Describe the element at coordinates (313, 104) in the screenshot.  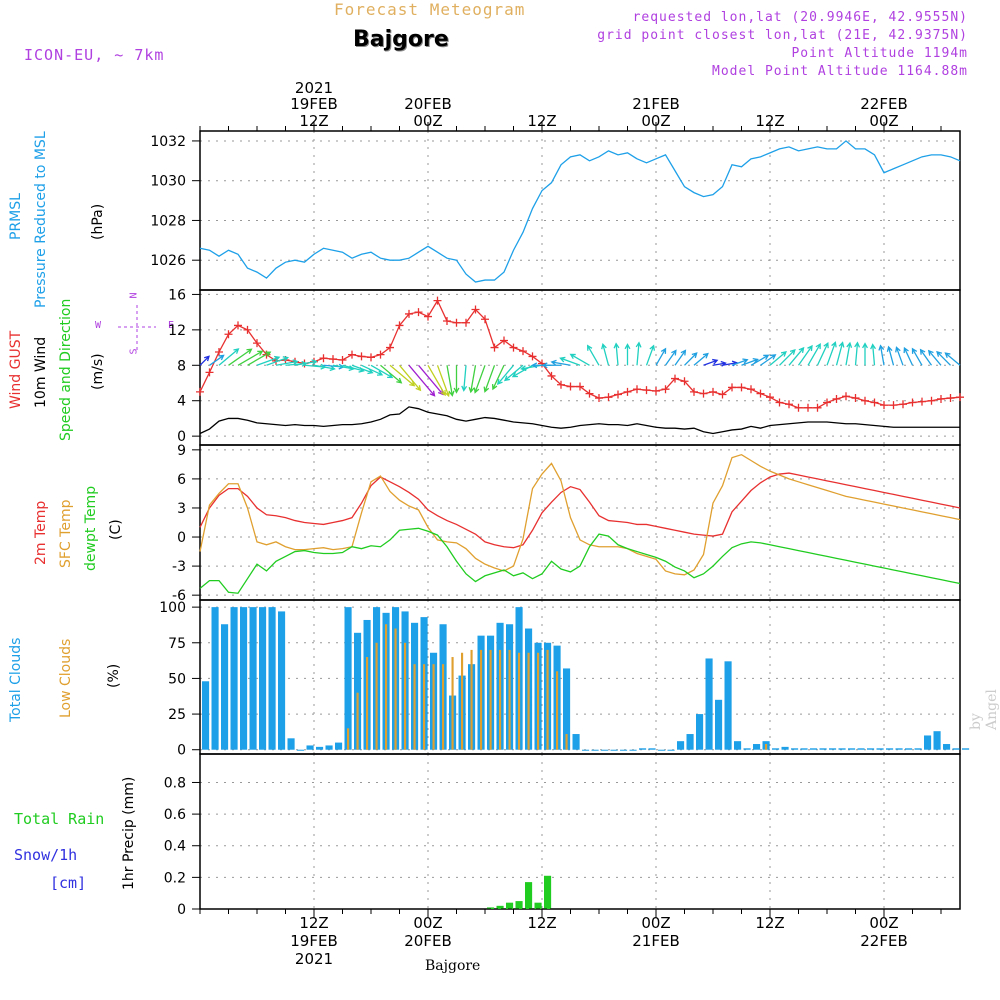
I see `top-date-label: 19FEB` at that location.